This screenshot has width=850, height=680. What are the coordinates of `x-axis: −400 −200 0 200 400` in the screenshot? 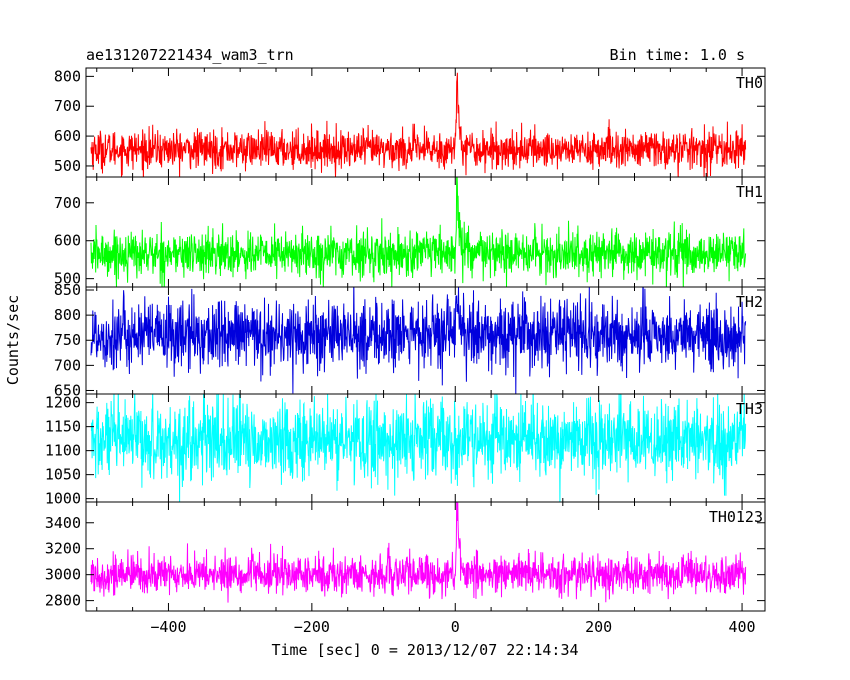 It's located at (452, 627).